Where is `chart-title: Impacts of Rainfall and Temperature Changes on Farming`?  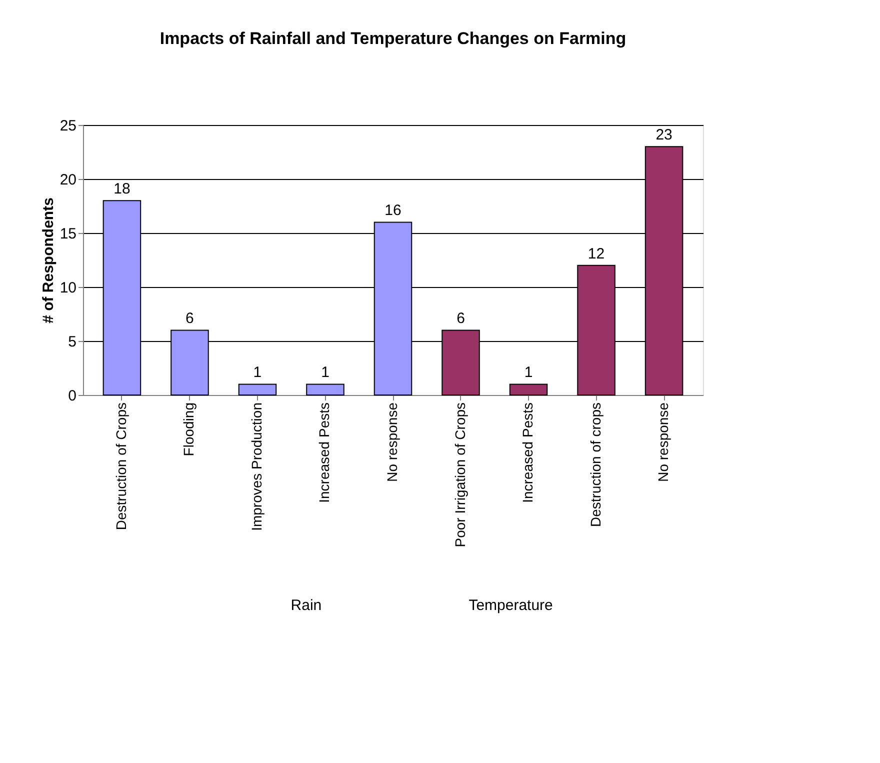 chart-title: Impacts of Rainfall and Temperature Changes on Farming is located at coordinates (393, 38).